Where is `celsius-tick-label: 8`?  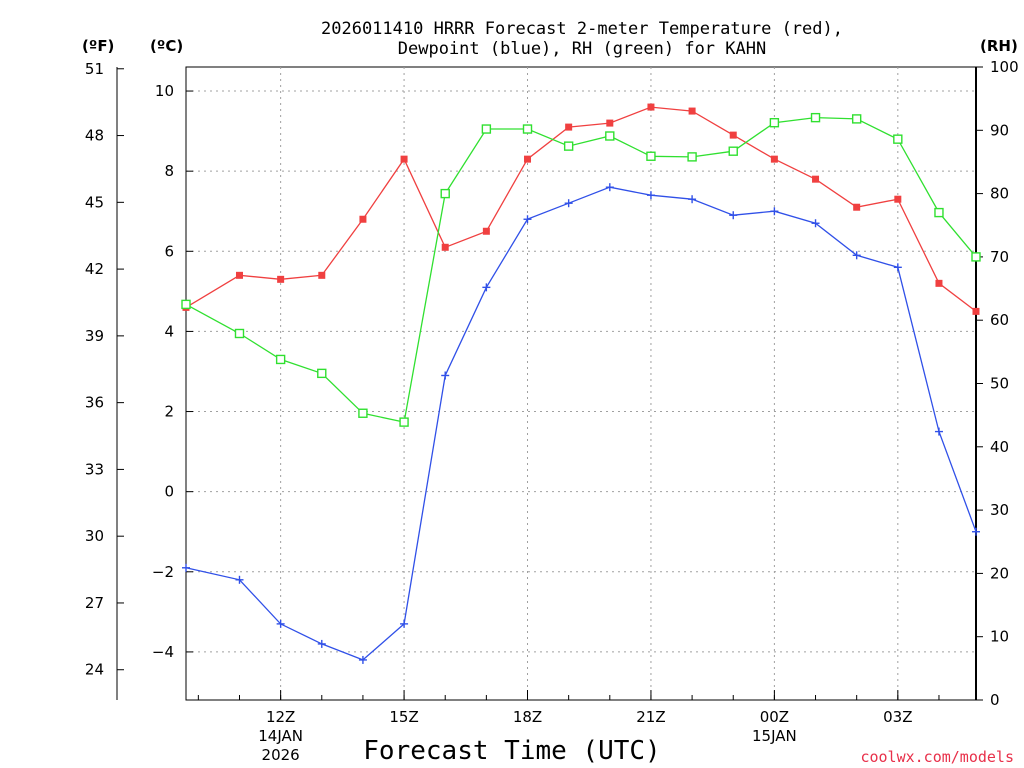 celsius-tick-label: 8 is located at coordinates (169, 171).